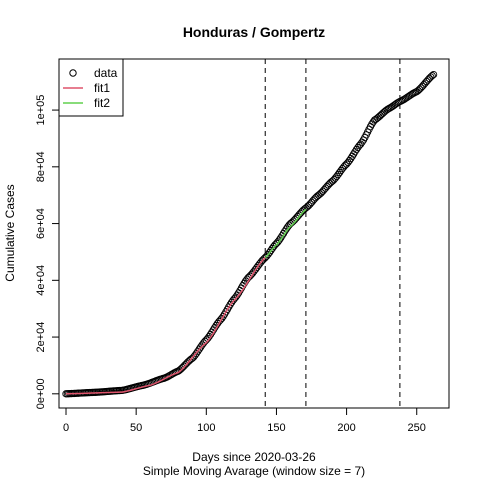  Describe the element at coordinates (102, 88) in the screenshot. I see `legend-fit1-label: fit1` at that location.